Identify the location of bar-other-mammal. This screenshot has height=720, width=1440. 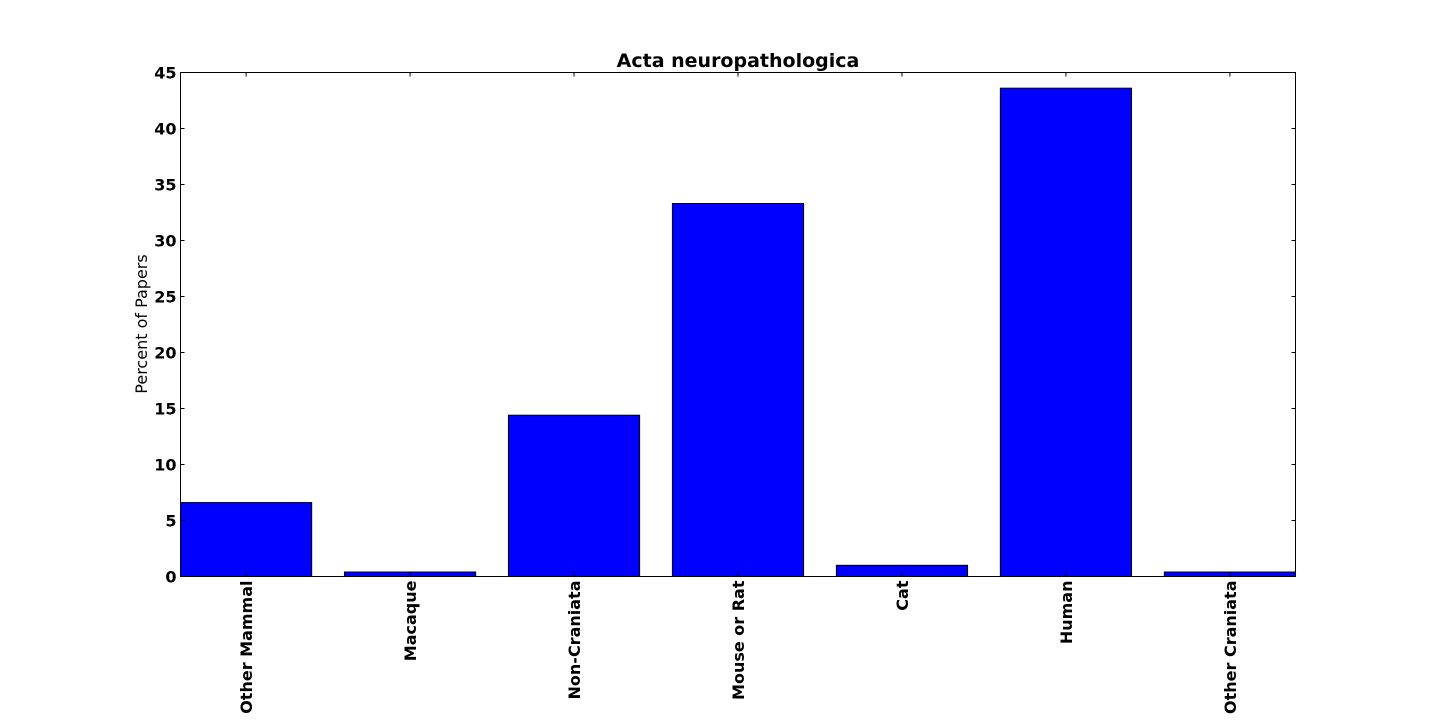
(246, 539).